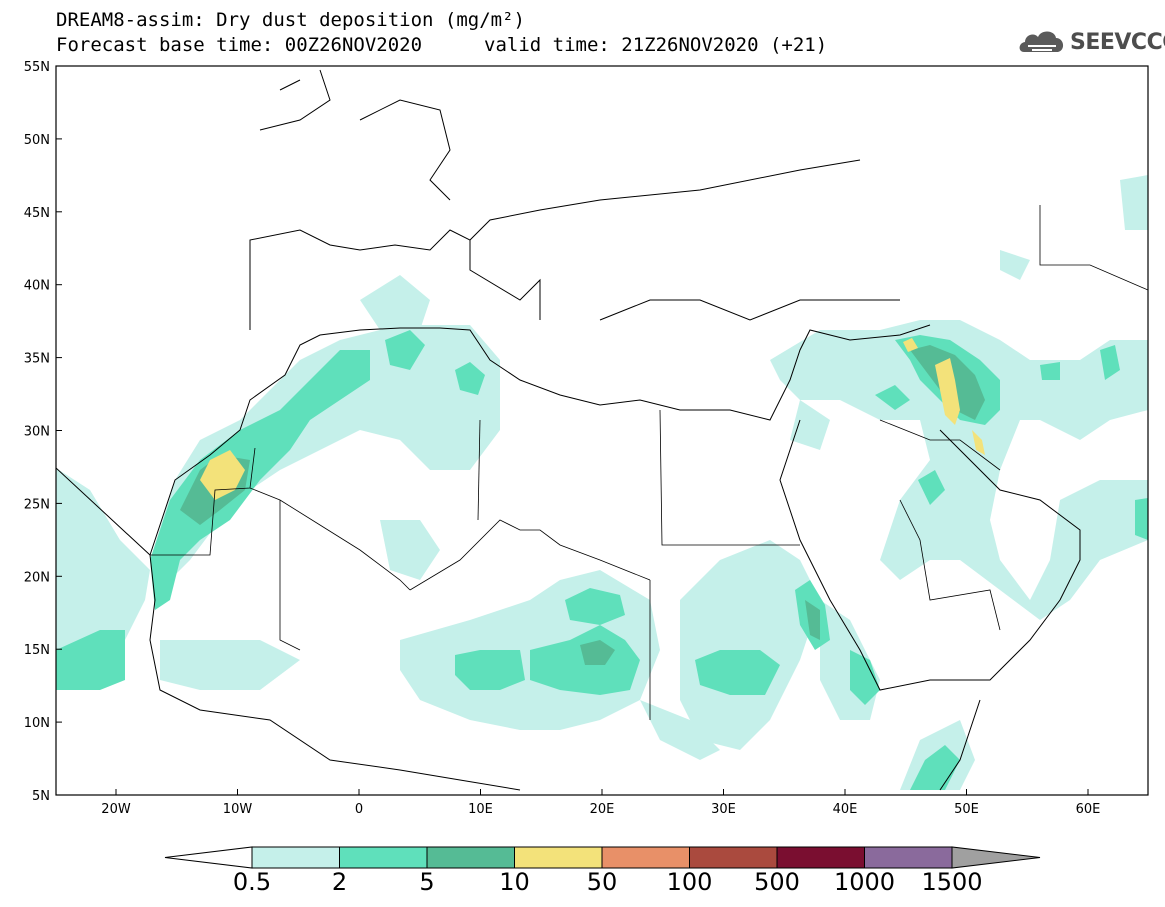  I want to click on cloud-icon, so click(1041, 41).